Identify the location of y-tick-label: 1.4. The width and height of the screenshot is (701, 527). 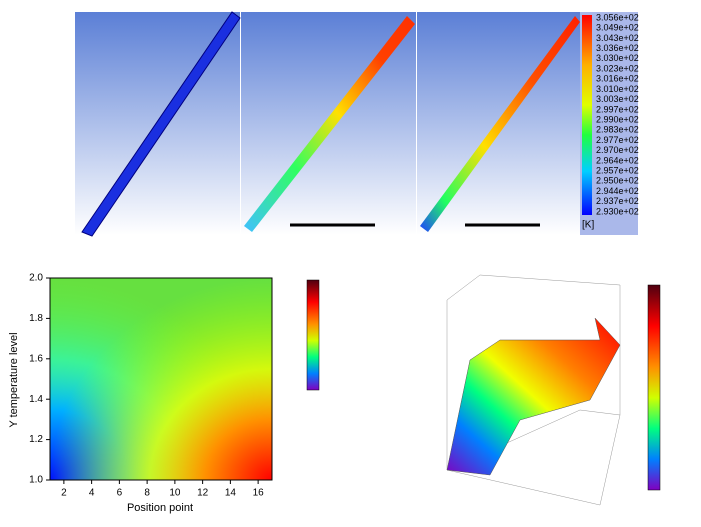
(36, 399).